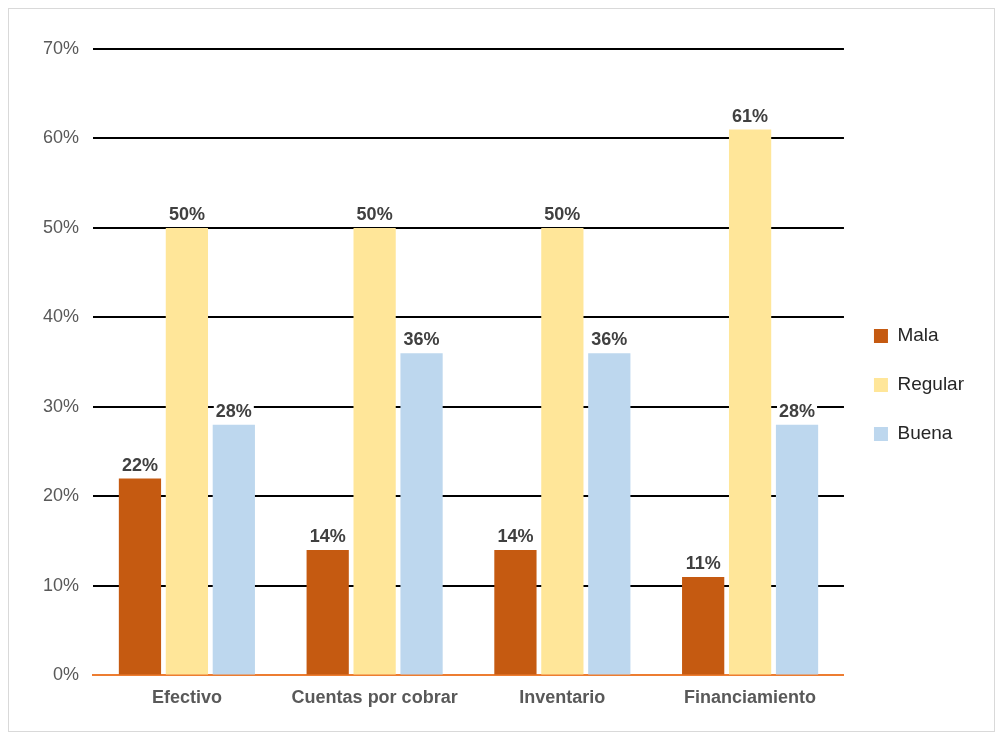 The width and height of the screenshot is (1005, 742). What do you see at coordinates (750, 115) in the screenshot?
I see `data-label: 61%` at bounding box center [750, 115].